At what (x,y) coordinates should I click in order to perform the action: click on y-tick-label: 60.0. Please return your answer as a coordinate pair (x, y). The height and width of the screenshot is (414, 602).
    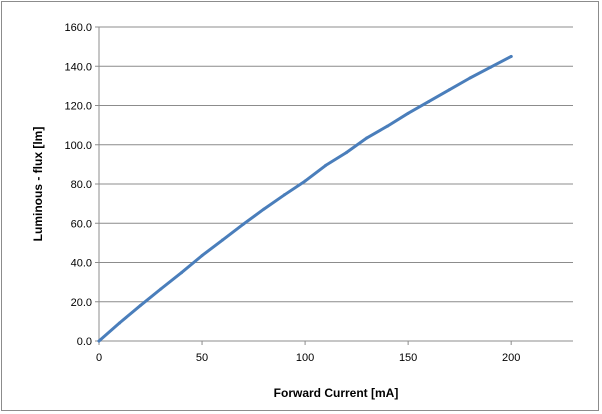
    Looking at the image, I should click on (81, 224).